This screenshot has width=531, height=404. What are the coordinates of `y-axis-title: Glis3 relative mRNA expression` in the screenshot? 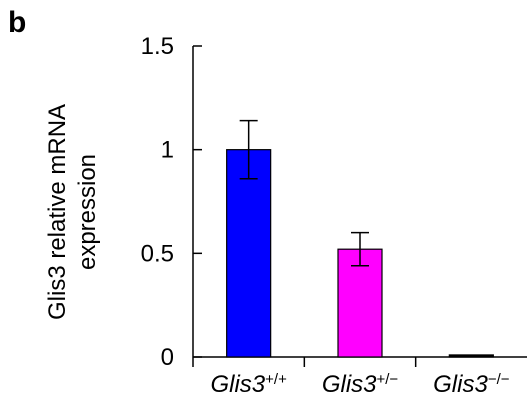 It's located at (72, 212).